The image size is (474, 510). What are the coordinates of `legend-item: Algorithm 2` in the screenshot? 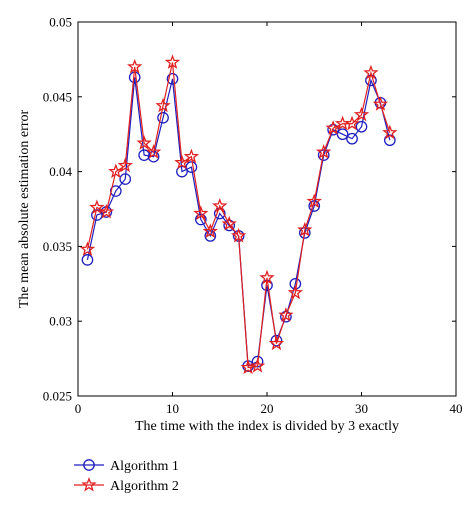 It's located at (126, 485).